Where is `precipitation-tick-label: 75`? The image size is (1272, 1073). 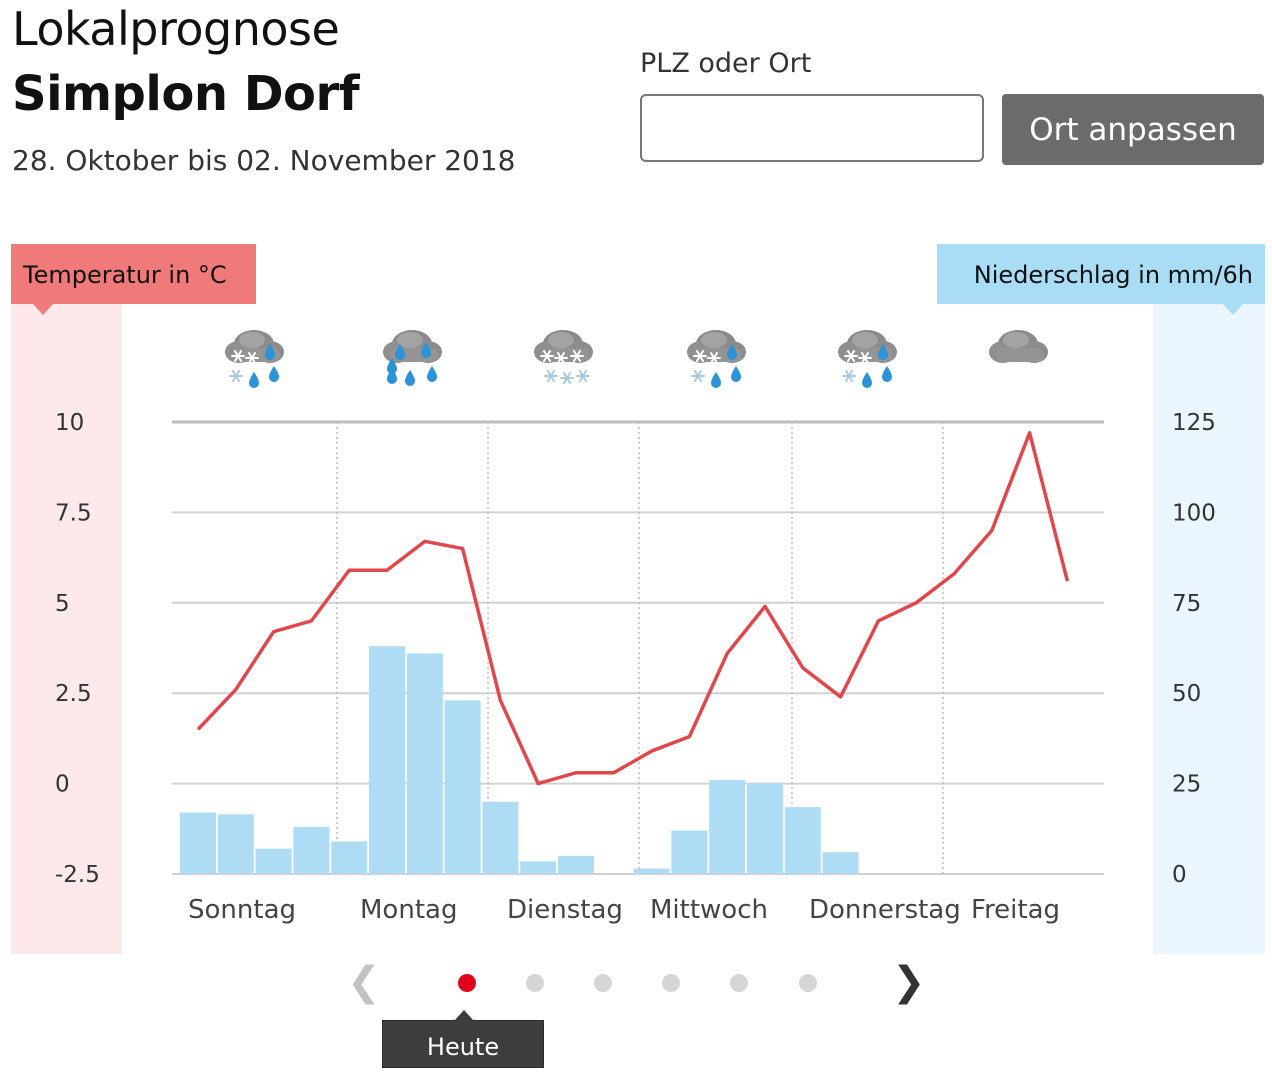 precipitation-tick-label: 75 is located at coordinates (1186, 604).